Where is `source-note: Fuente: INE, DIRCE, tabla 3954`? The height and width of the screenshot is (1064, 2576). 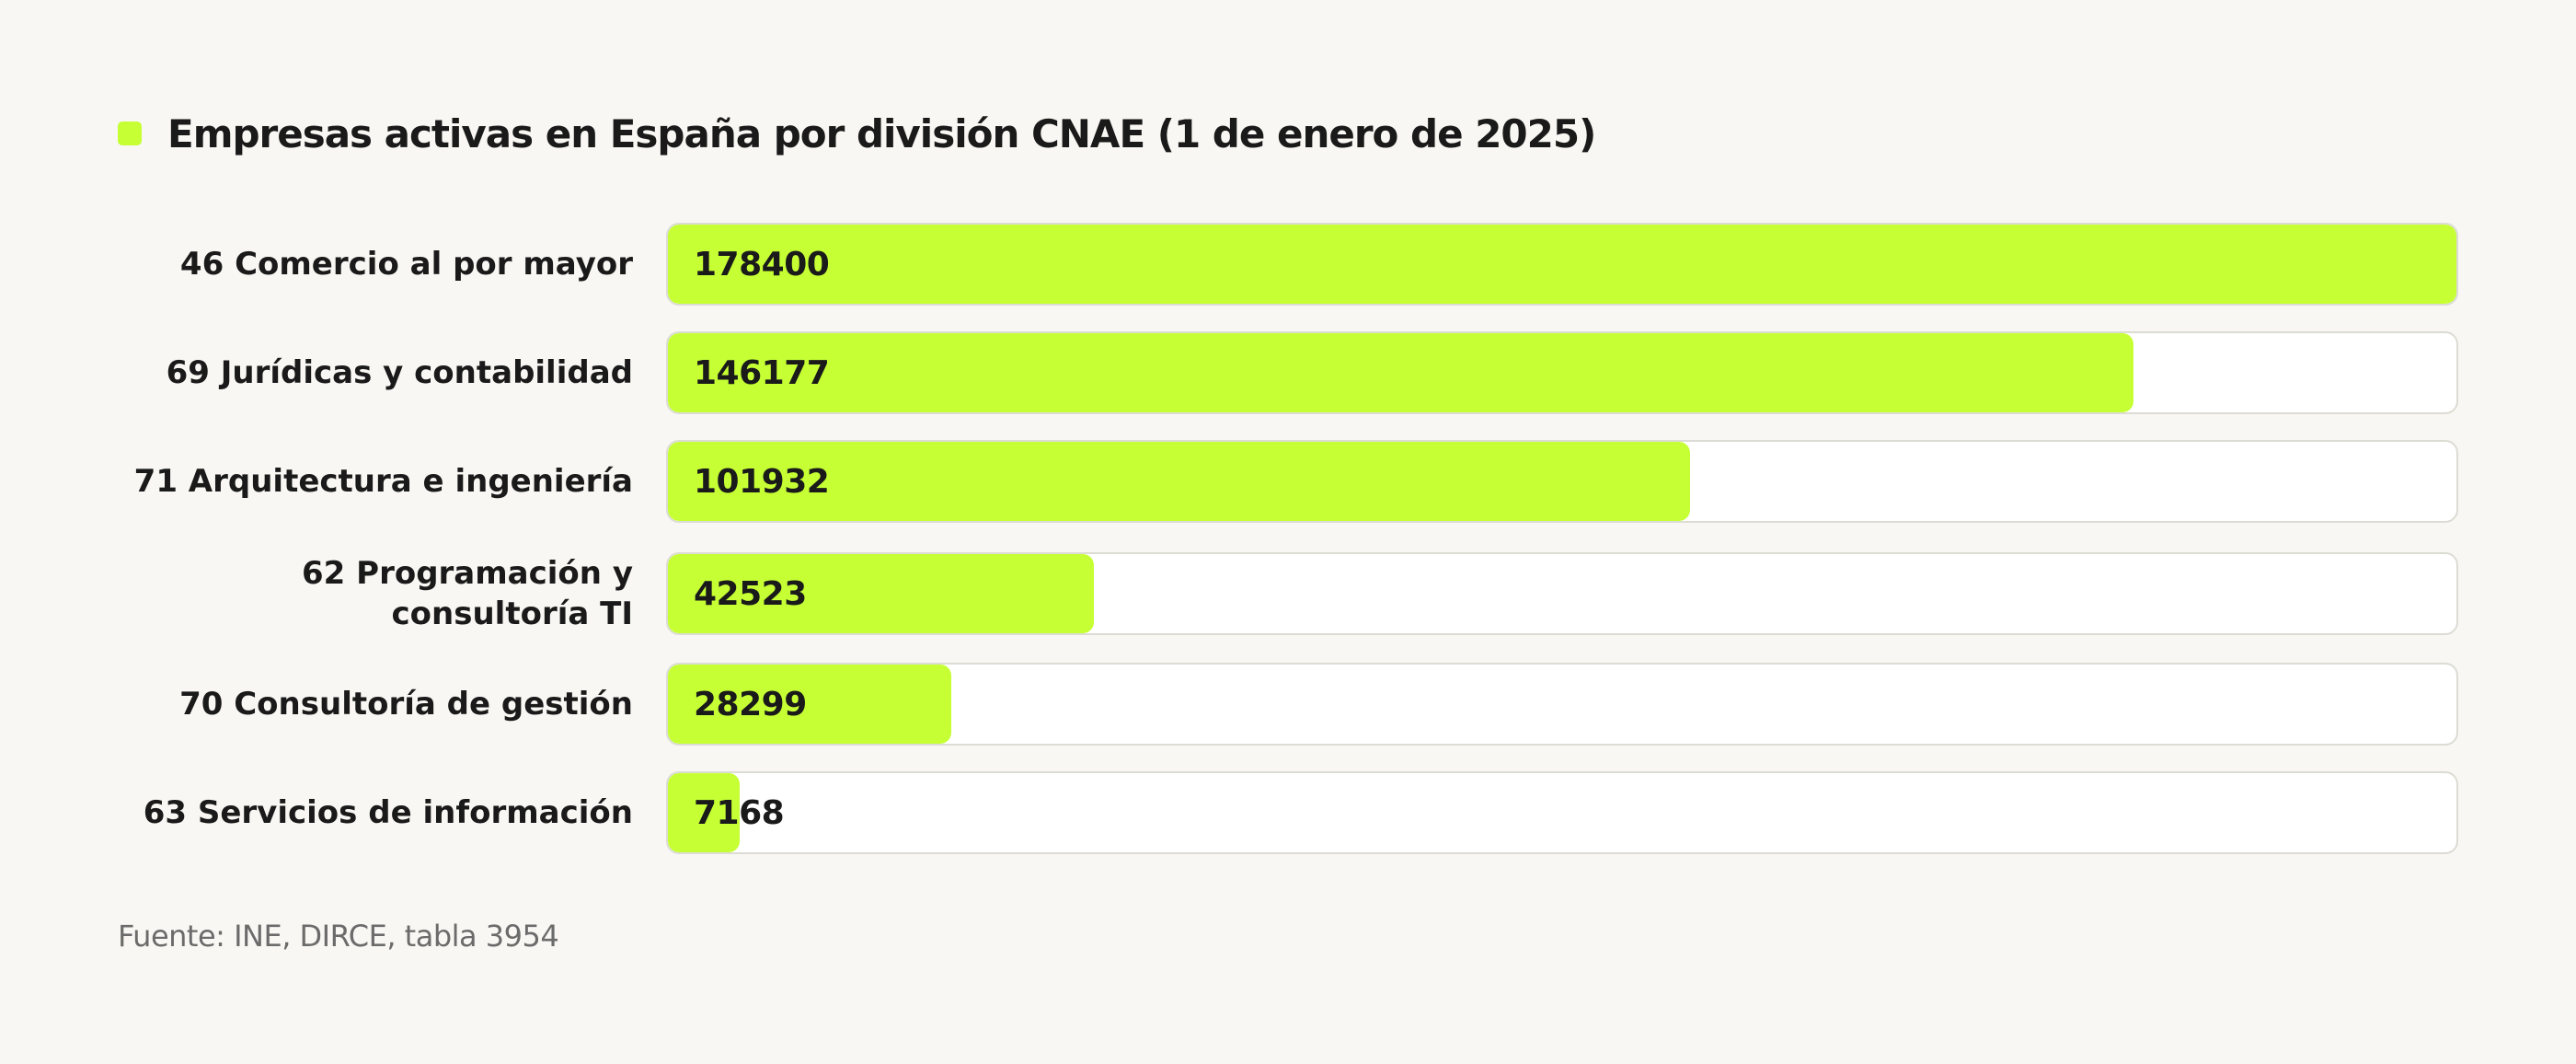 source-note: Fuente: INE, DIRCE, tabla 3954 is located at coordinates (338, 937).